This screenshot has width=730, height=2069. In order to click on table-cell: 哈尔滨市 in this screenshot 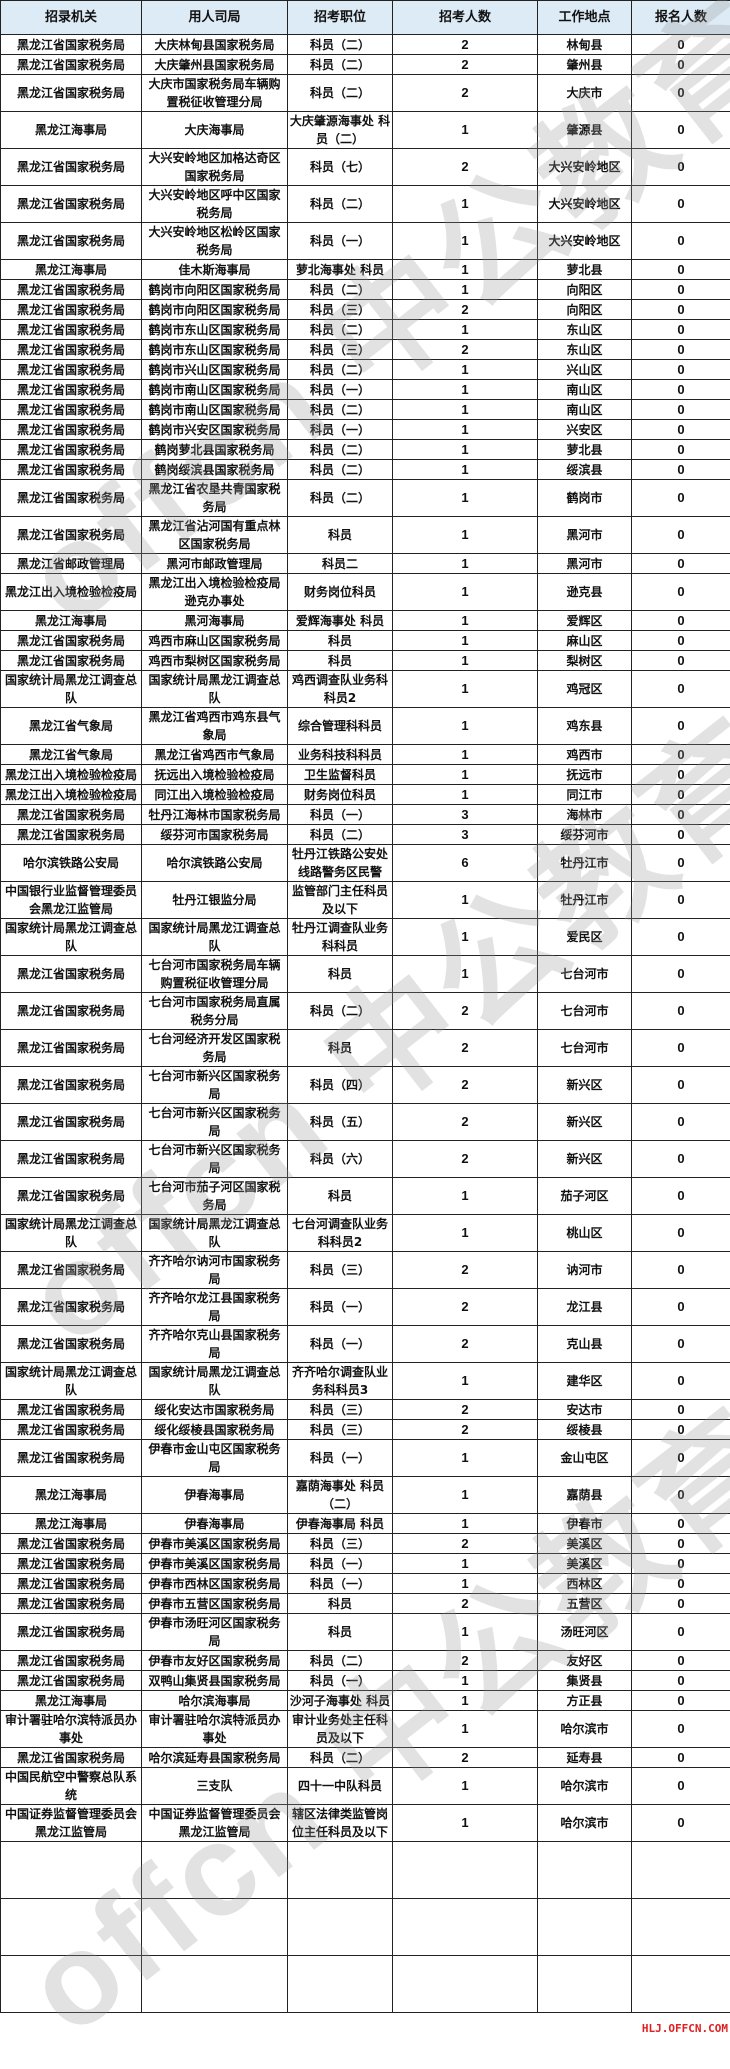, I will do `click(585, 1823)`.